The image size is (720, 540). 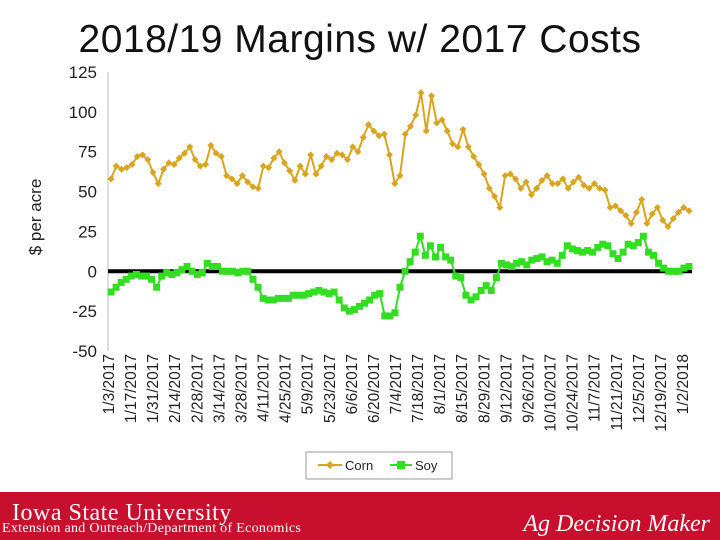 What do you see at coordinates (573, 393) in the screenshot?
I see `x-tick-label: 10/24/2017` at bounding box center [573, 393].